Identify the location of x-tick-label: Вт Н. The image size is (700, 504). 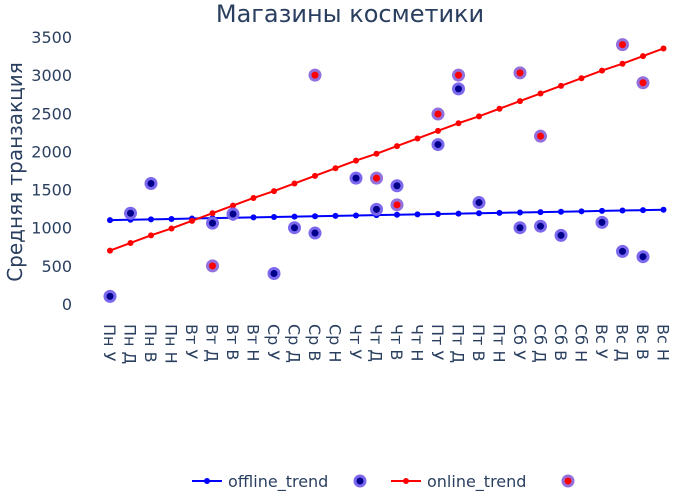
(253, 342).